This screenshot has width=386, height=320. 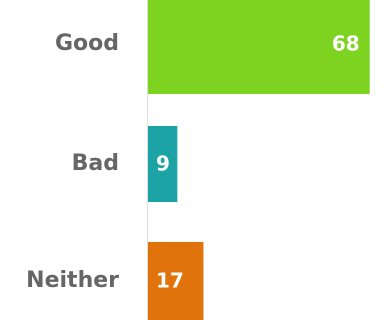 I want to click on bar-group-neither: Neither 17, so click(x=115, y=281).